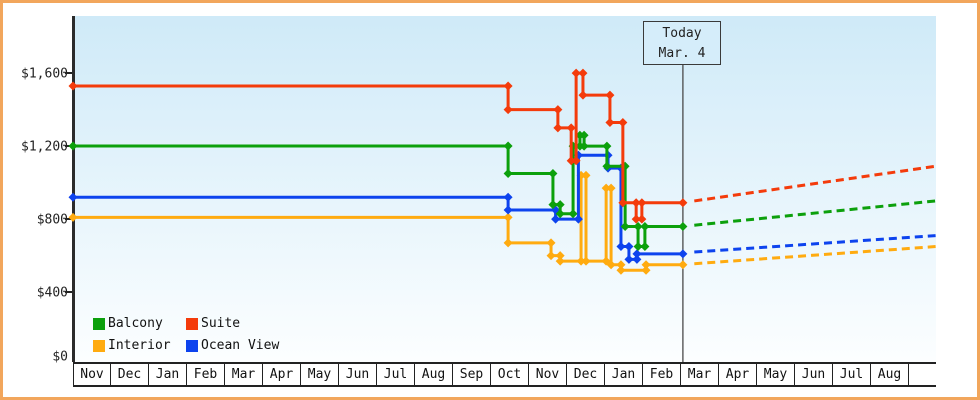 This screenshot has width=980, height=400. I want to click on month-cell: Aug, so click(434, 374).